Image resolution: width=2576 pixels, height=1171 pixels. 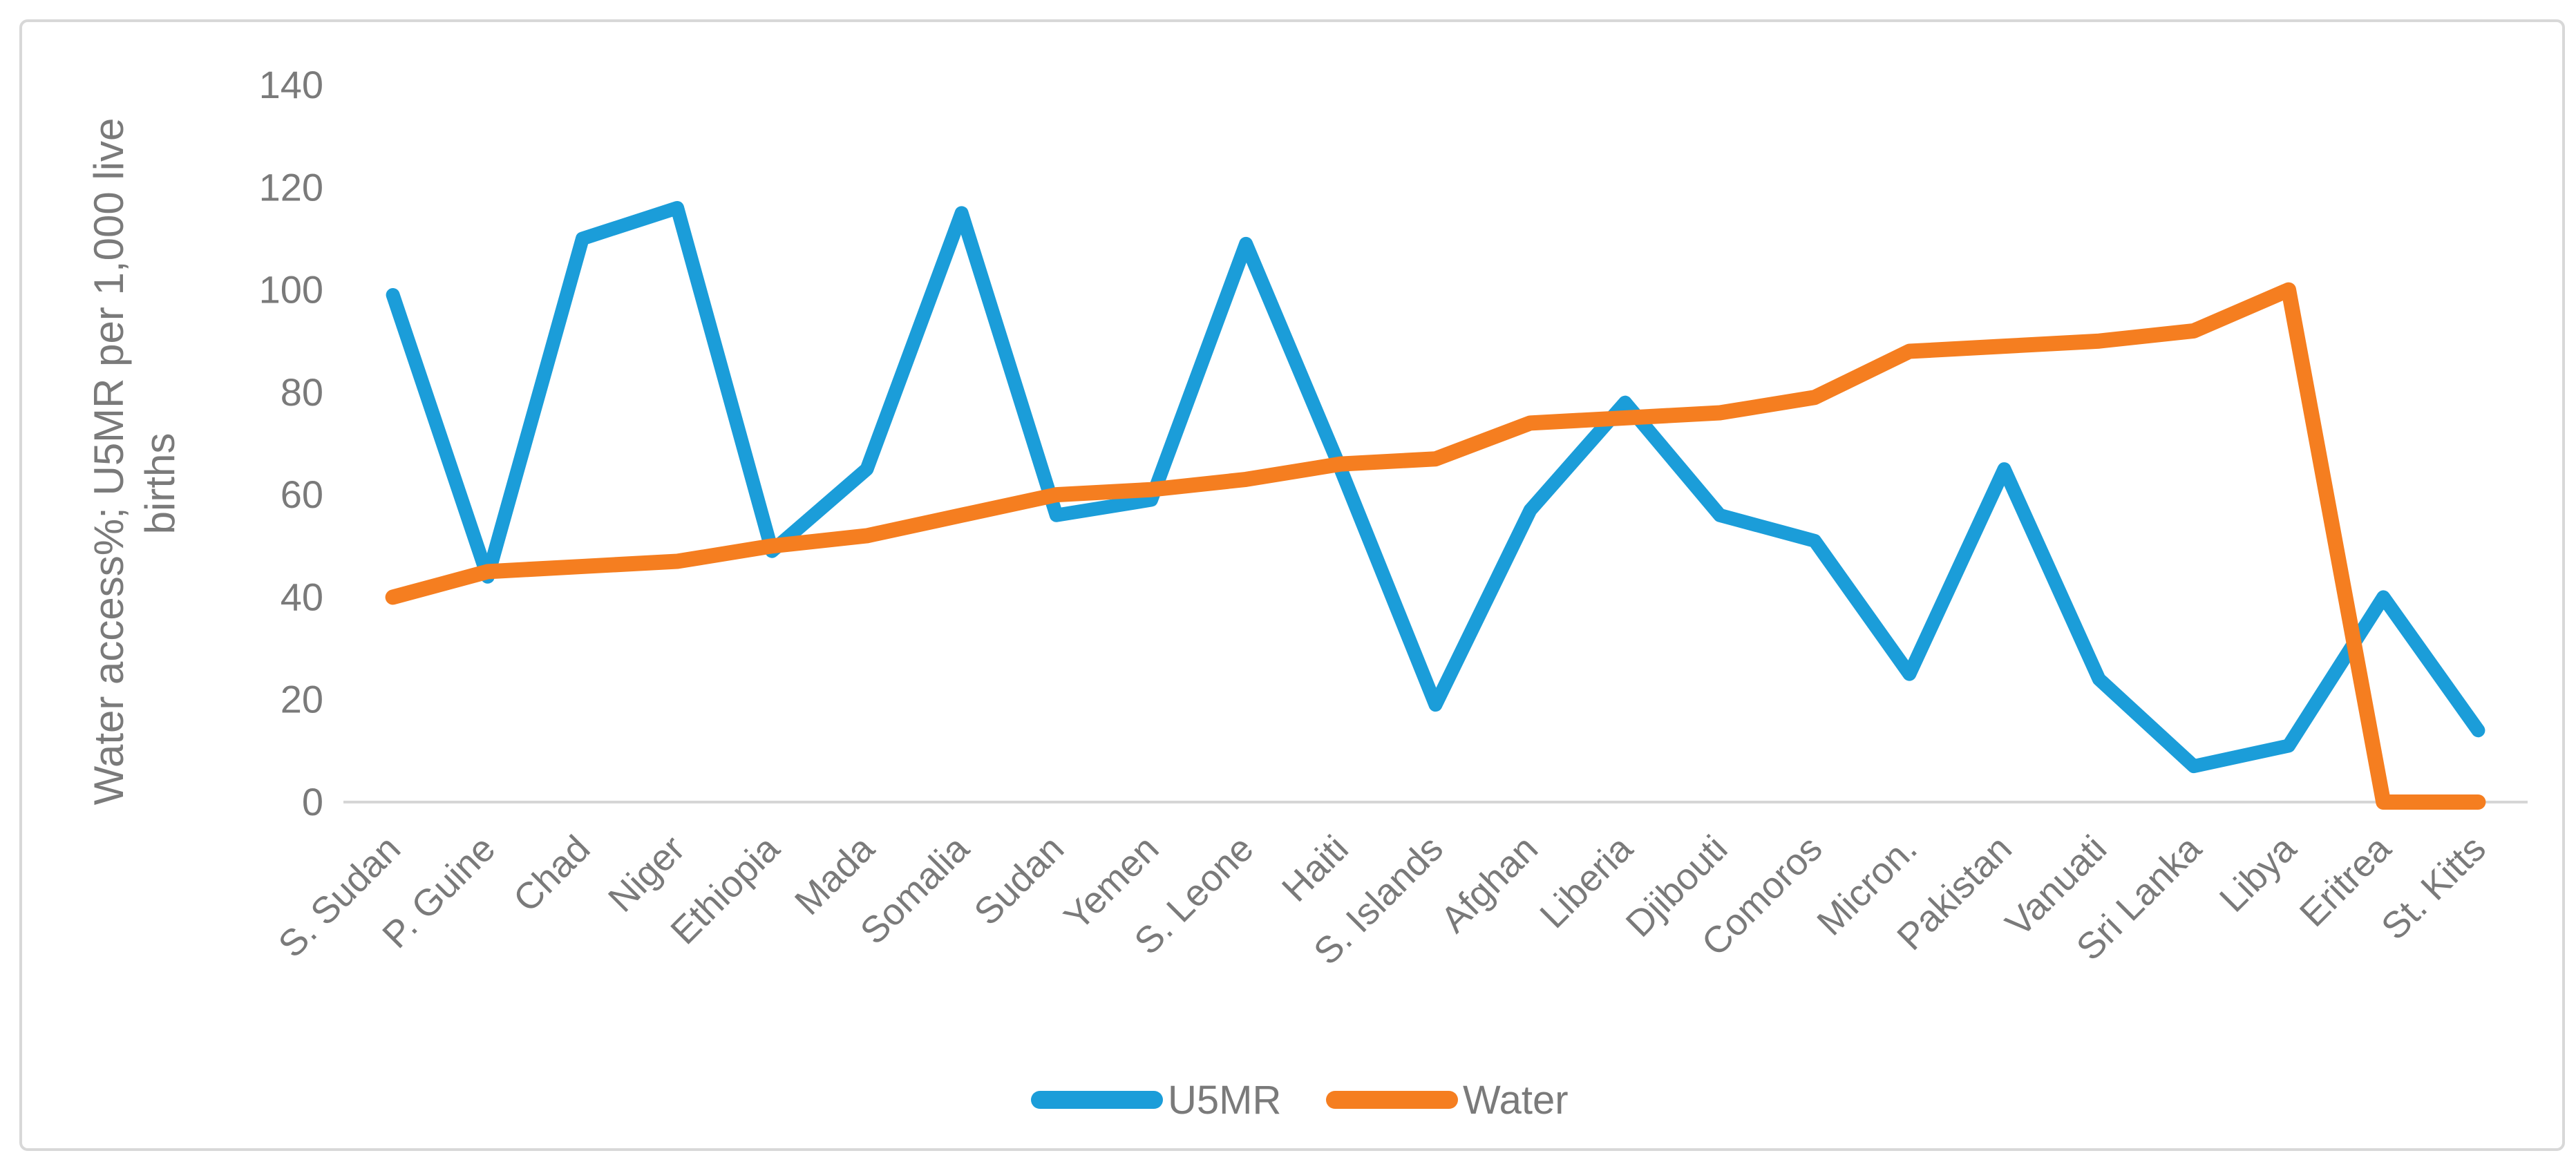 What do you see at coordinates (1447, 1100) in the screenshot?
I see `legend-item-water: Water` at bounding box center [1447, 1100].